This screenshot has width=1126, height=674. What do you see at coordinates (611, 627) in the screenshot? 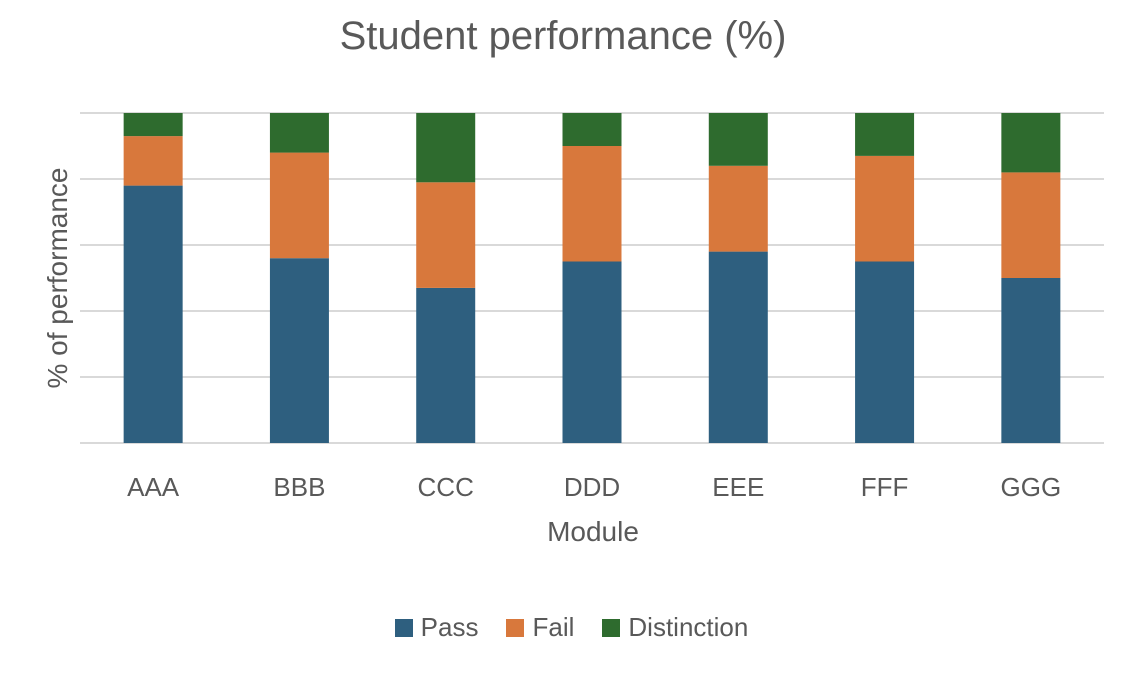
I see `legend-swatch-distinction` at bounding box center [611, 627].